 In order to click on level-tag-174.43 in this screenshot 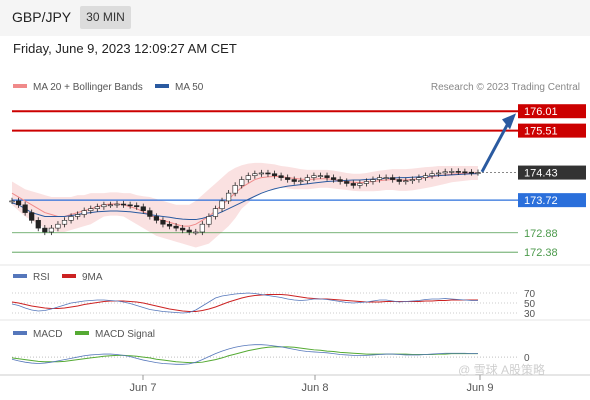, I will do `click(552, 172)`.